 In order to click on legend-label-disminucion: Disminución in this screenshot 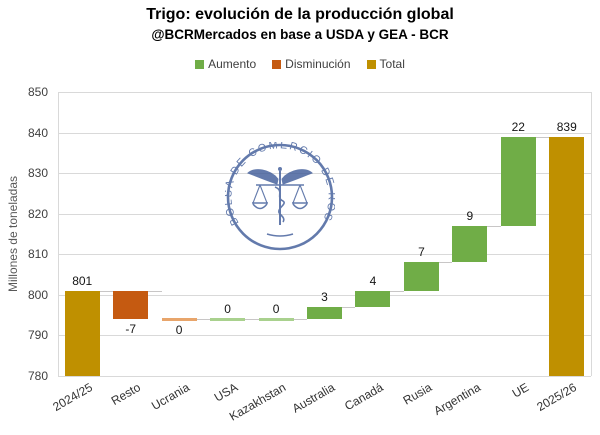, I will do `click(318, 64)`.